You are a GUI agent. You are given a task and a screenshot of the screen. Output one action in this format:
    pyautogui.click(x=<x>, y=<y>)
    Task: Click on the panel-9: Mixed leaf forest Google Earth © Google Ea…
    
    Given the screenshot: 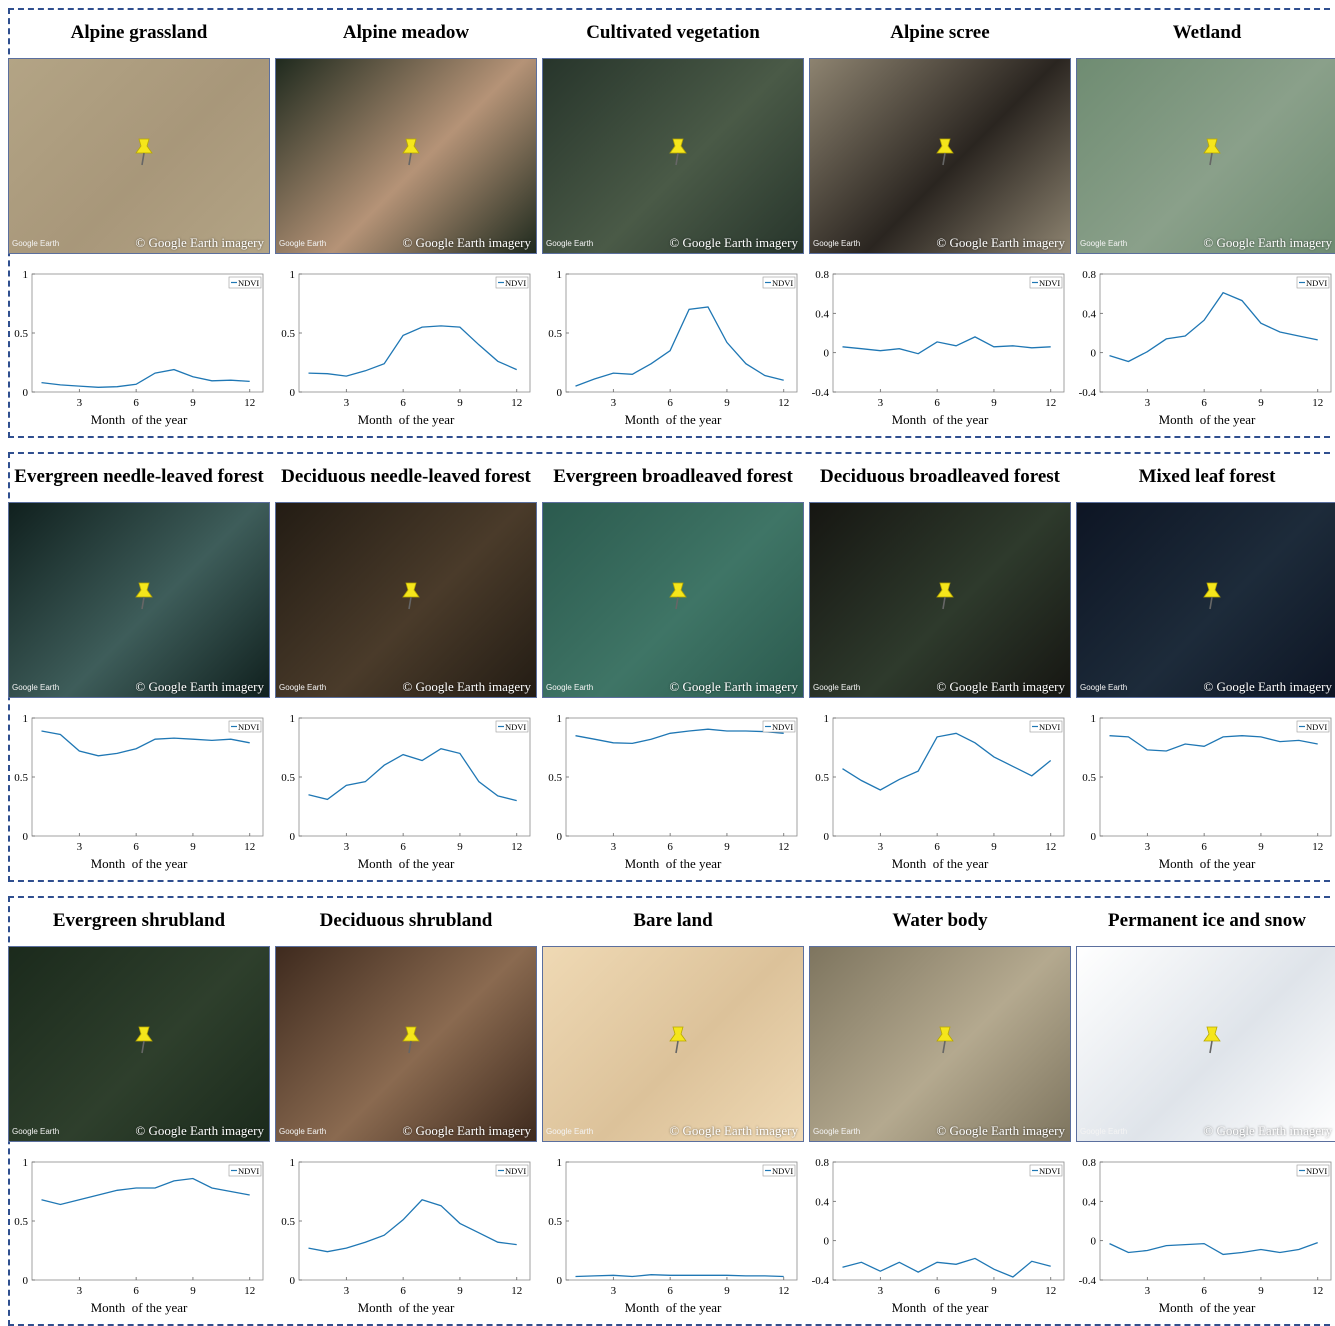 What is the action you would take?
    pyautogui.click(x=1205, y=662)
    